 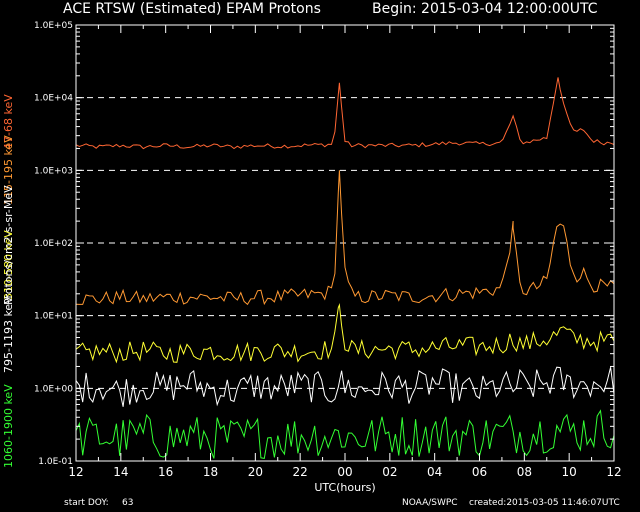 What do you see at coordinates (53, 389) in the screenshot?
I see `y-tick-label-1: 1.0E+00` at bounding box center [53, 389].